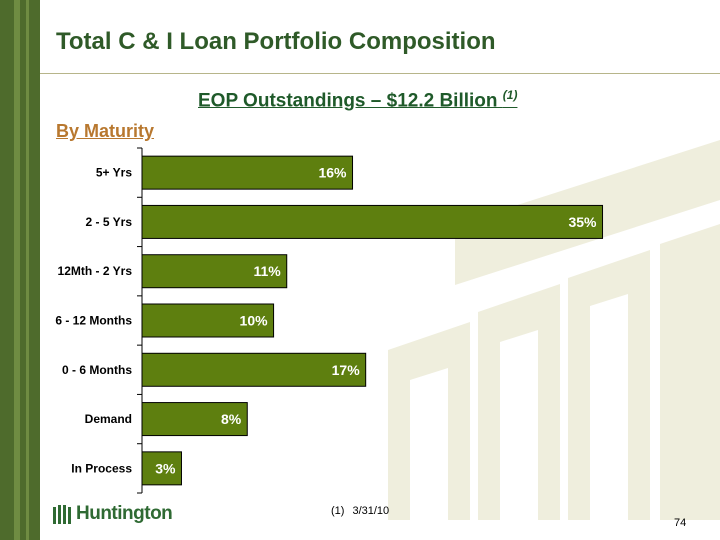  What do you see at coordinates (124, 513) in the screenshot?
I see `logo-text: Huntington` at bounding box center [124, 513].